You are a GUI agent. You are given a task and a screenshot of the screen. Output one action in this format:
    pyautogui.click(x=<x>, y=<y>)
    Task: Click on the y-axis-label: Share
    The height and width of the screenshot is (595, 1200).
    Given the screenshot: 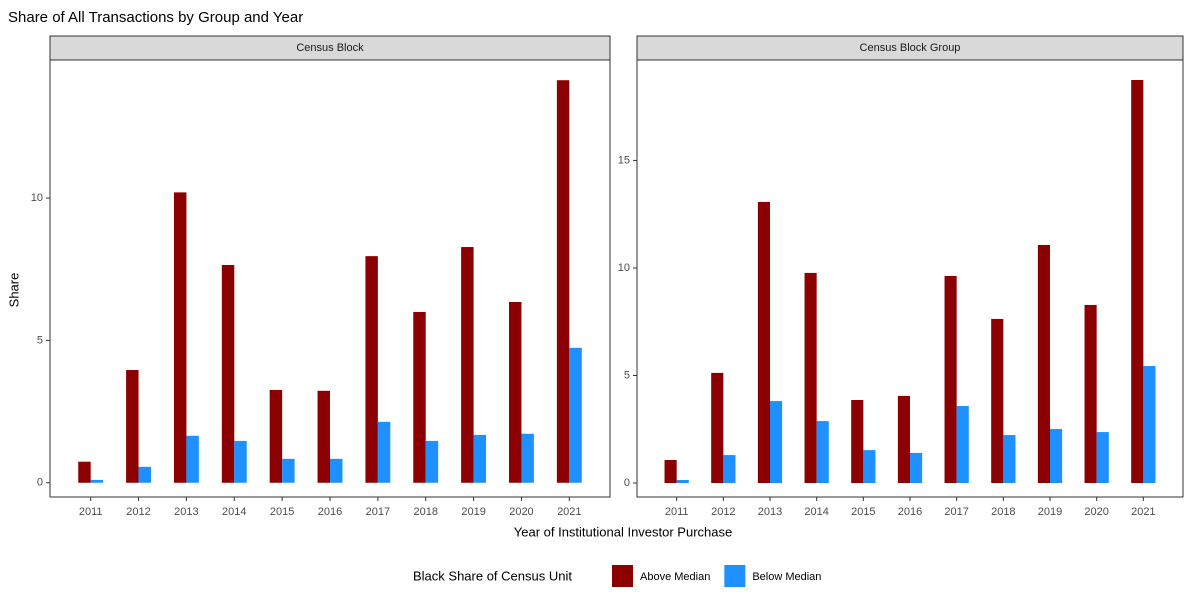 What is the action you would take?
    pyautogui.click(x=13, y=290)
    